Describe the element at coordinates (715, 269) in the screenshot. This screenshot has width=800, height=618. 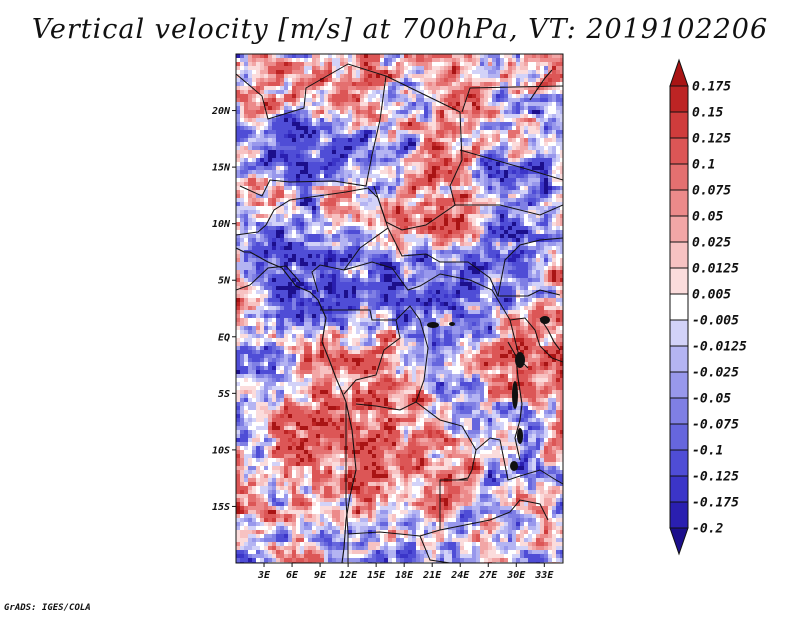
I see `colorbar-level-label: 0.0125` at that location.